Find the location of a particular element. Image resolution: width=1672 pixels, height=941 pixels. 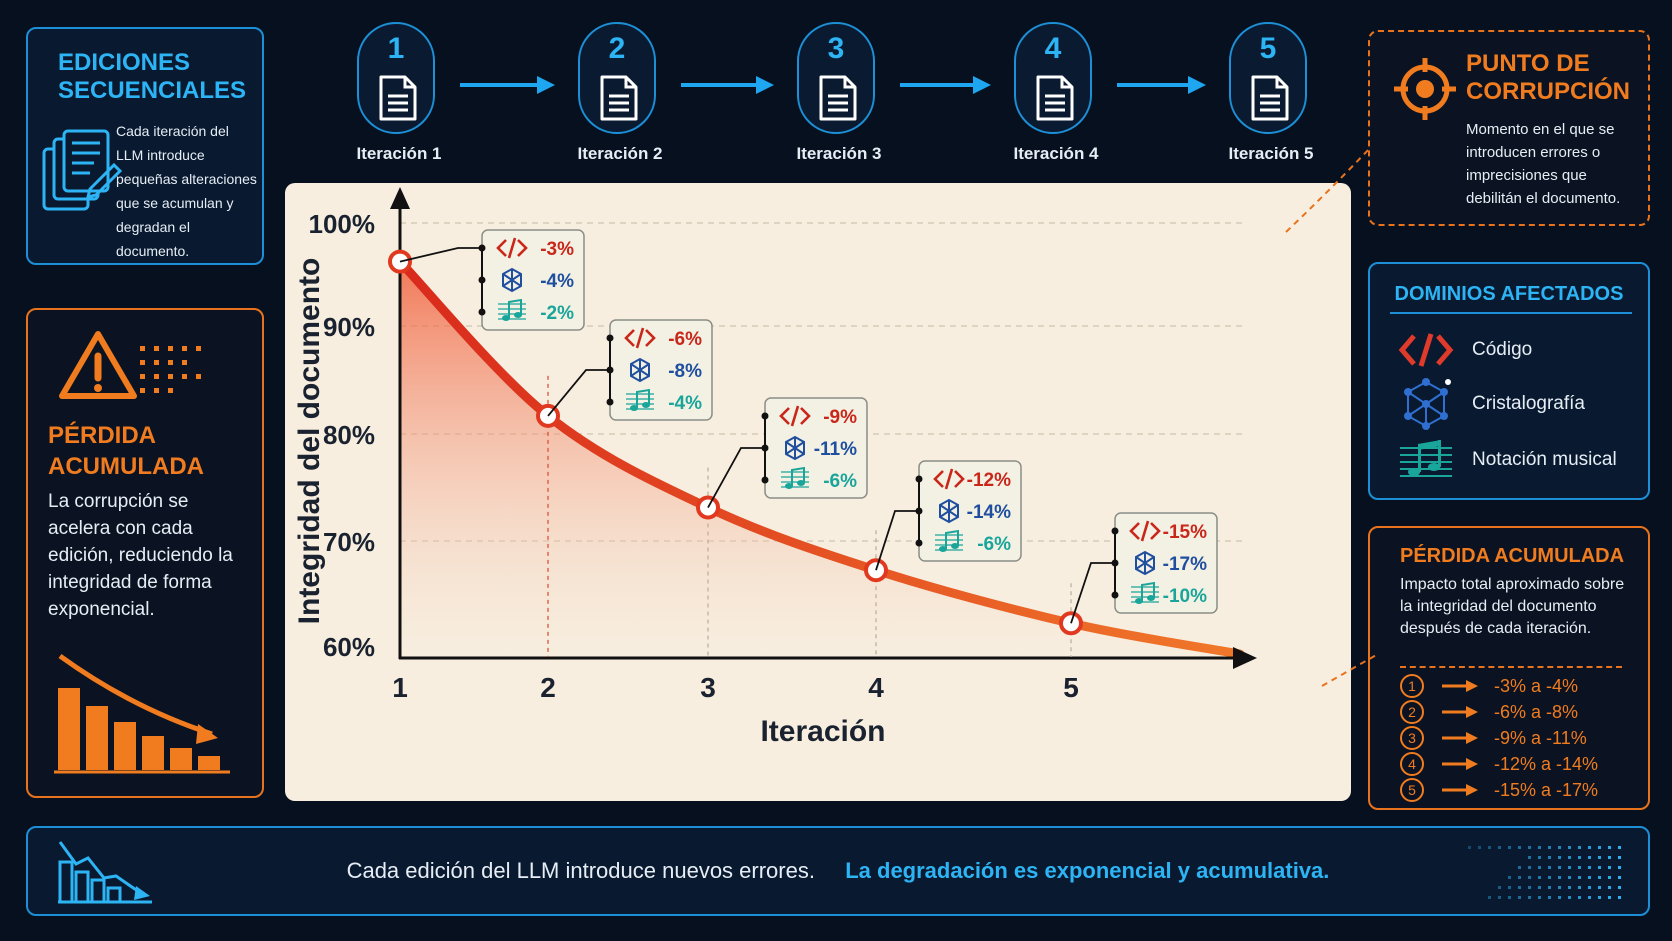

warning-icon is located at coordinates (98, 365).